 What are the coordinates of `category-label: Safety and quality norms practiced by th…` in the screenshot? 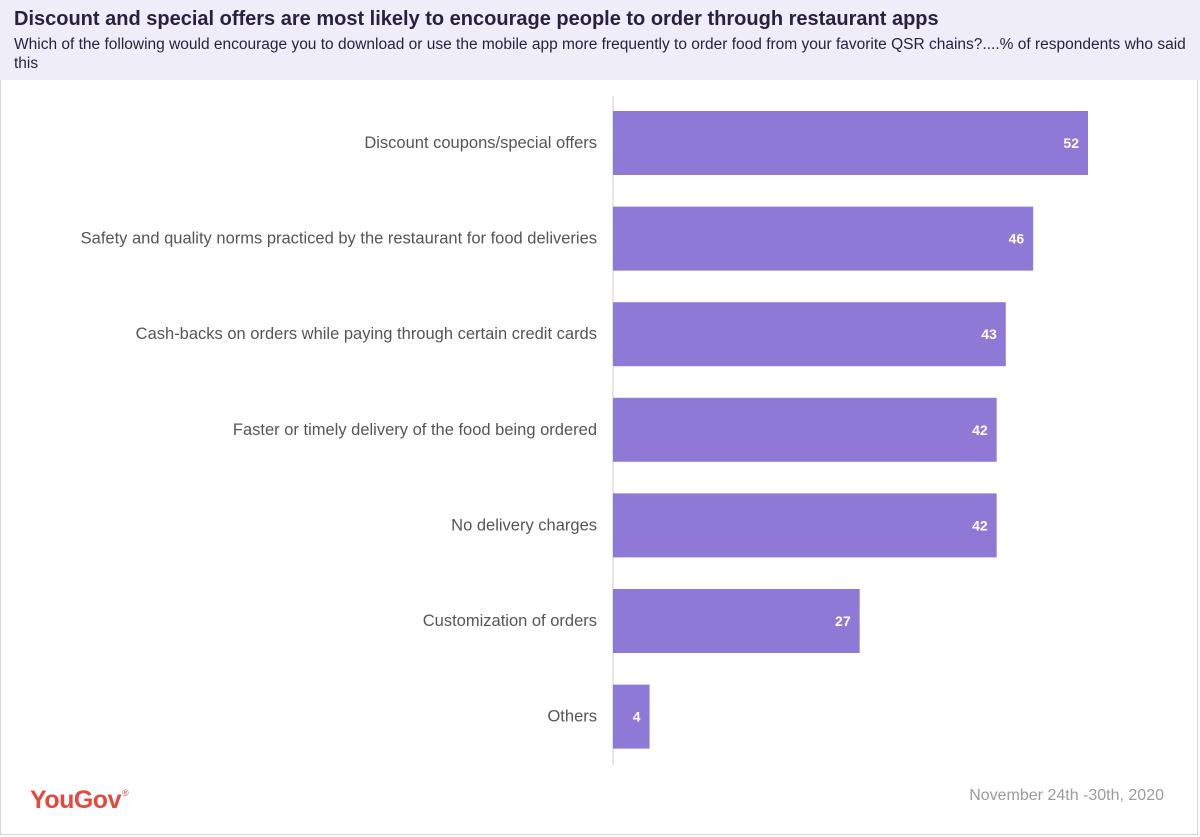 It's located at (339, 239).